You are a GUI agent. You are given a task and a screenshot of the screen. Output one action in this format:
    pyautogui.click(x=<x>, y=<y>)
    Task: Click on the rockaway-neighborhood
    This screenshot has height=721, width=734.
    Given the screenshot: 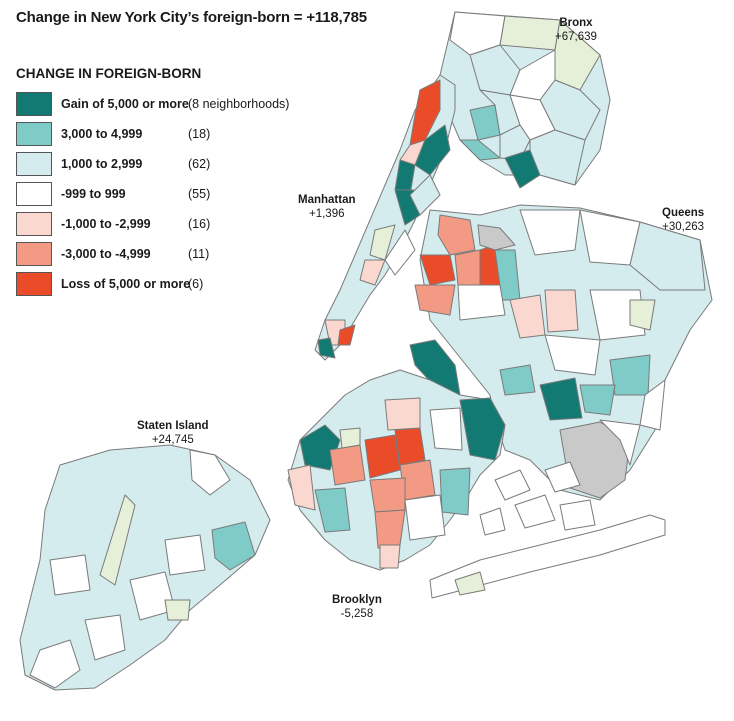 What is the action you would take?
    pyautogui.click(x=470, y=583)
    